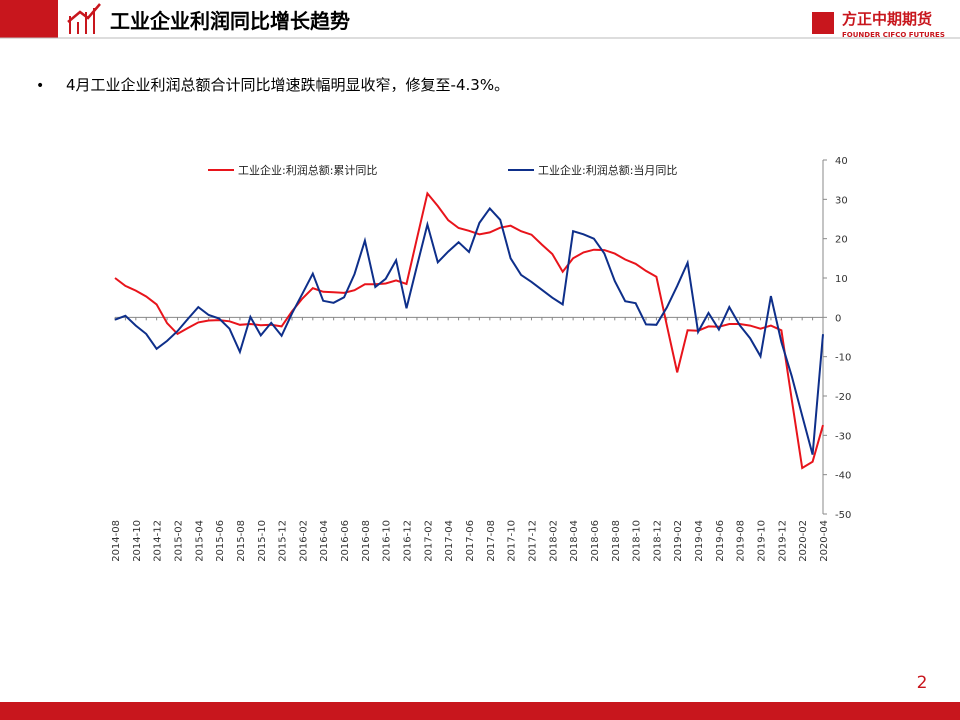 The height and width of the screenshot is (720, 960). I want to click on x-tick-label: 2018-02, so click(553, 541).